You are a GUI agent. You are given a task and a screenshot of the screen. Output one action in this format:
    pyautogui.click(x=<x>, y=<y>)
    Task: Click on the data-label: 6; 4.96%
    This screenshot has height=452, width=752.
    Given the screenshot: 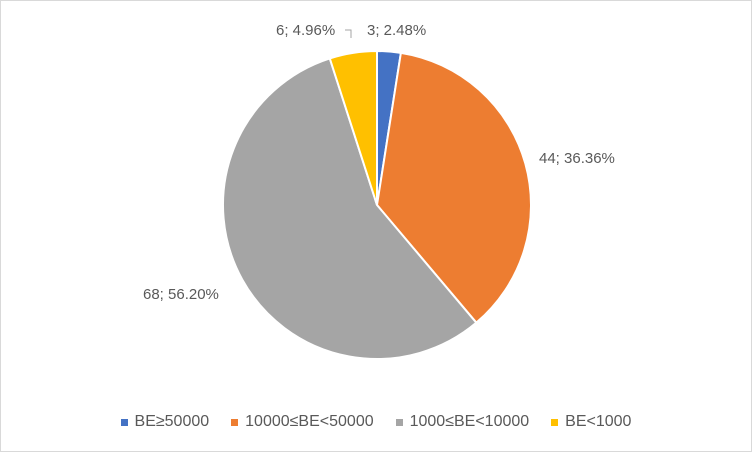 What is the action you would take?
    pyautogui.click(x=305, y=30)
    